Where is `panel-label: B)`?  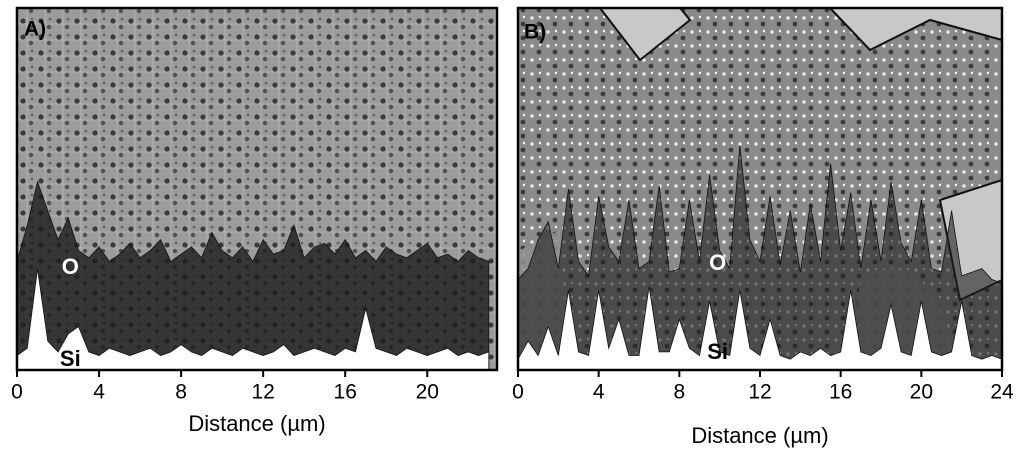
panel-label: B) is located at coordinates (535, 32).